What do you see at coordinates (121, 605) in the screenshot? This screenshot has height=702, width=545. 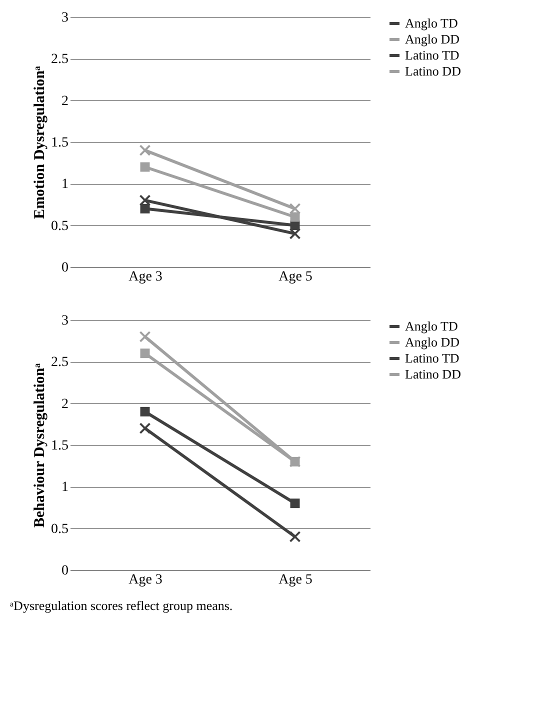 I see `text: ᵃDysregulation scores reflect group means.` at bounding box center [121, 605].